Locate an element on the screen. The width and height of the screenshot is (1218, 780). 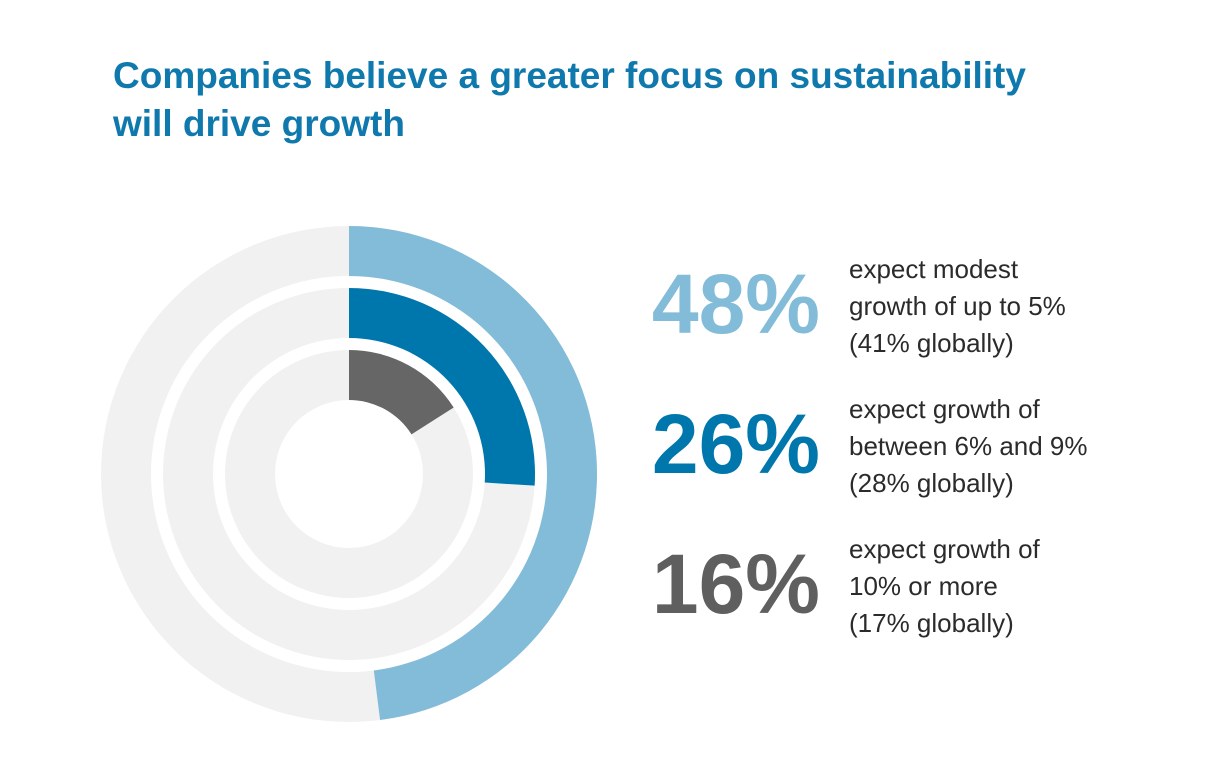
stat-value-16: 16% is located at coordinates (735, 584).